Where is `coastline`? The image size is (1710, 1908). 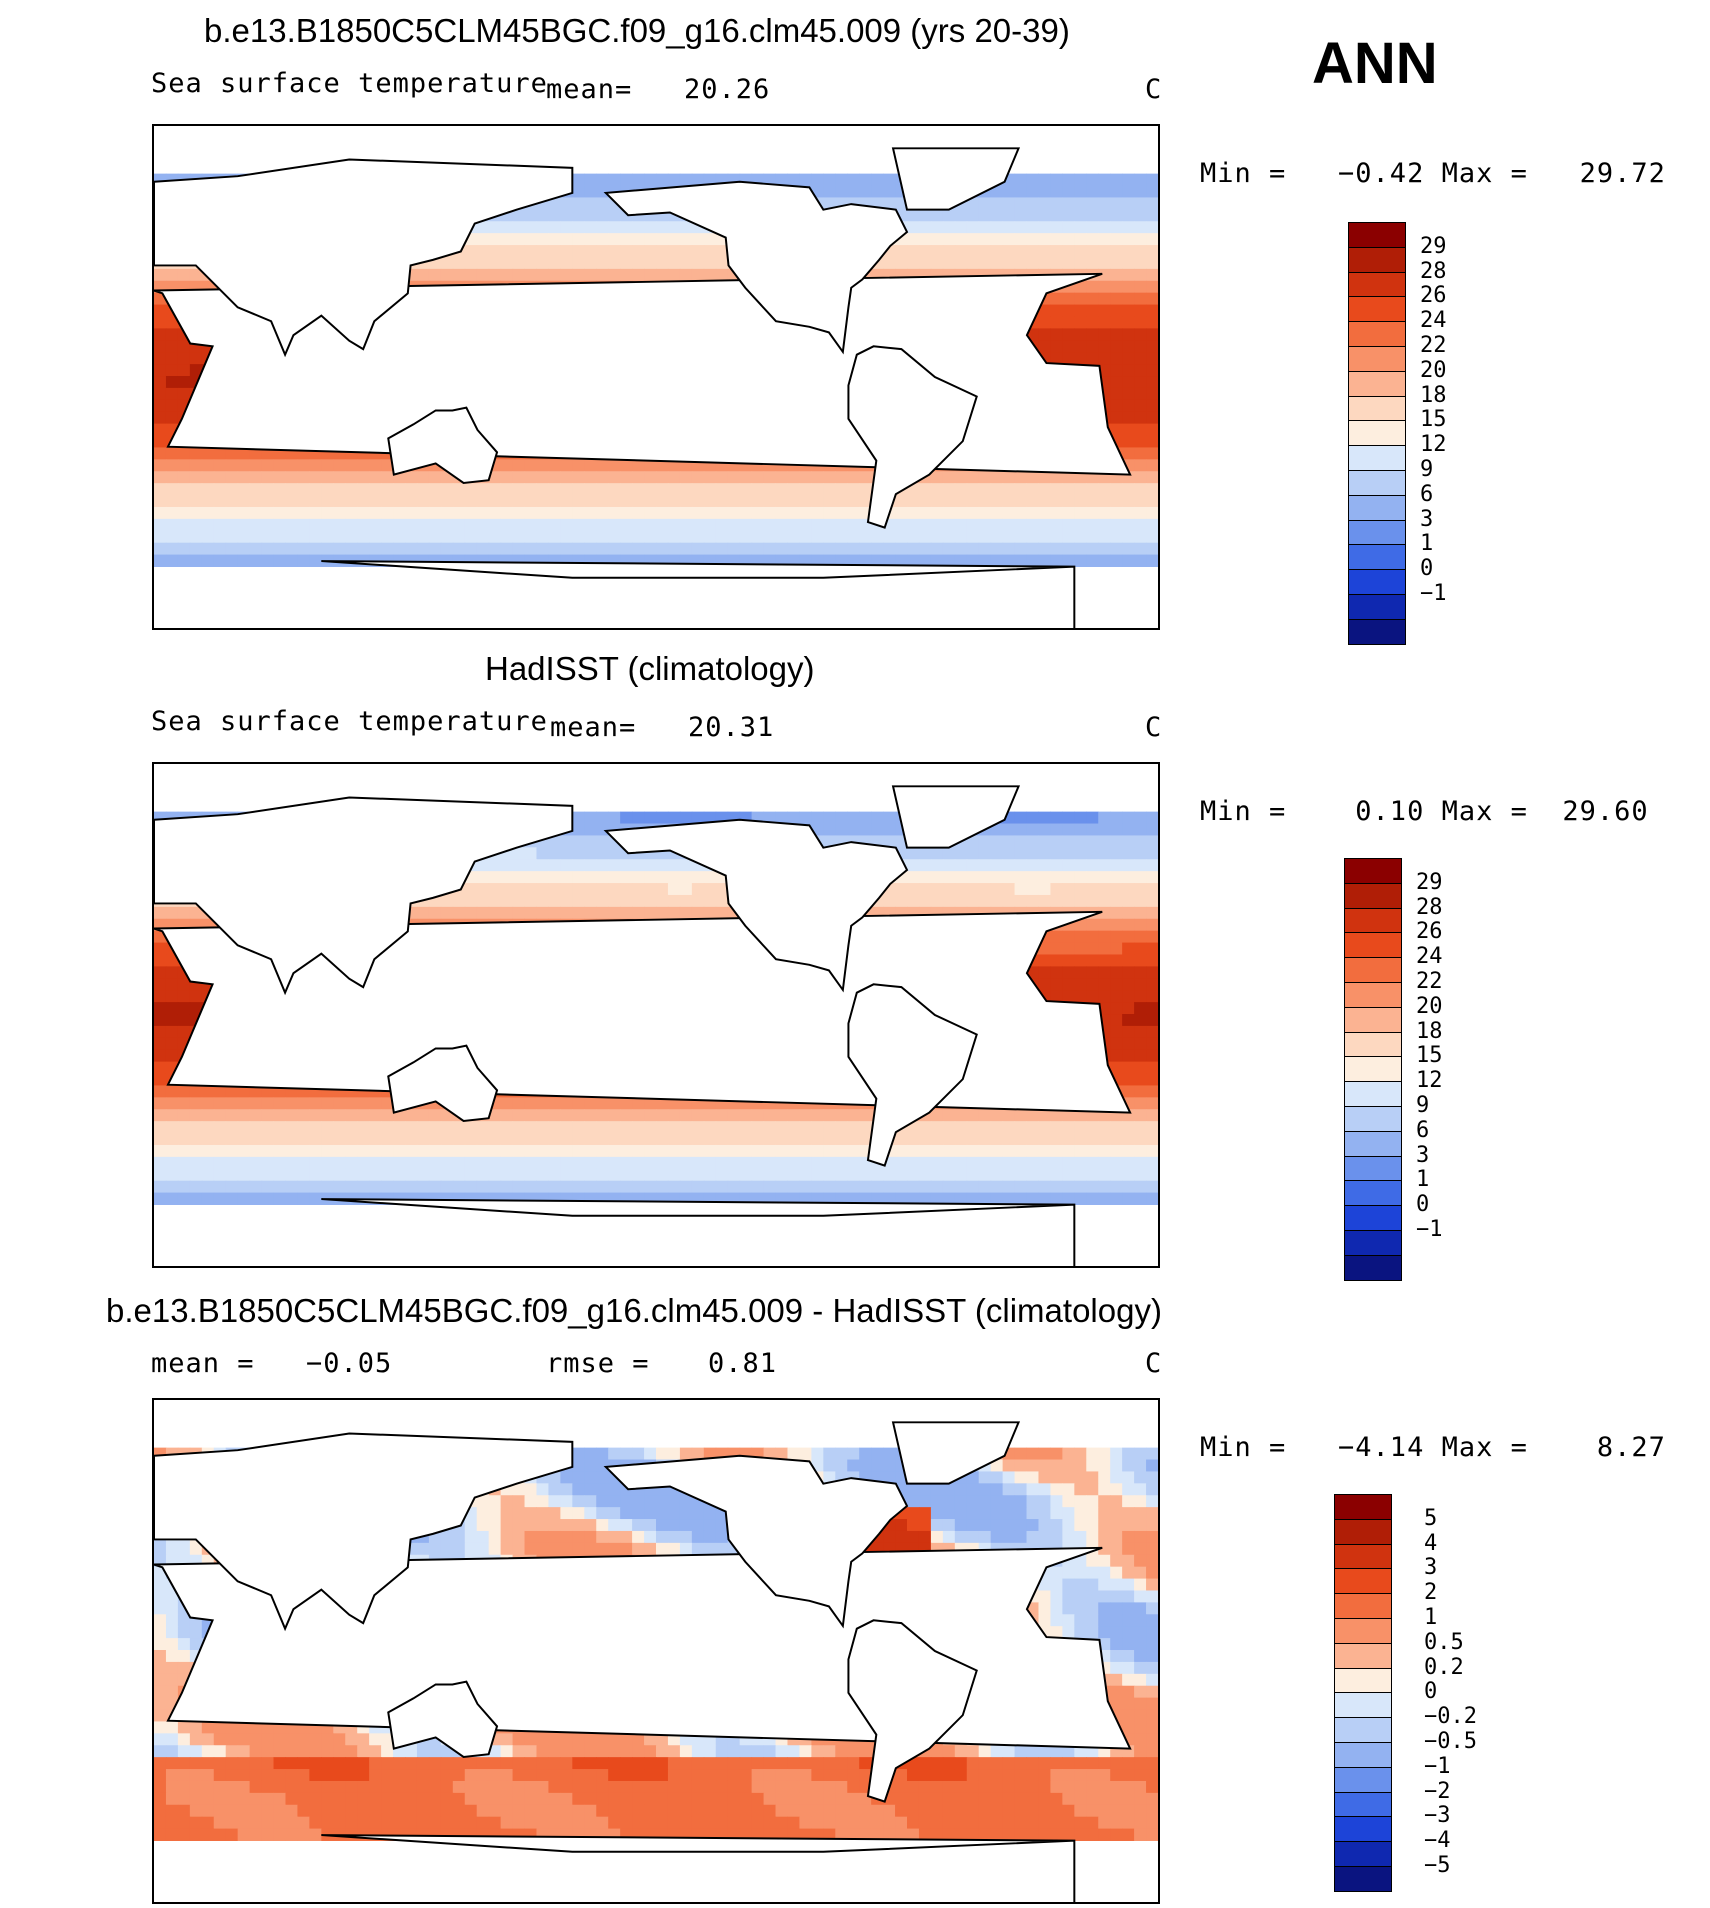 coastline is located at coordinates (912, 437).